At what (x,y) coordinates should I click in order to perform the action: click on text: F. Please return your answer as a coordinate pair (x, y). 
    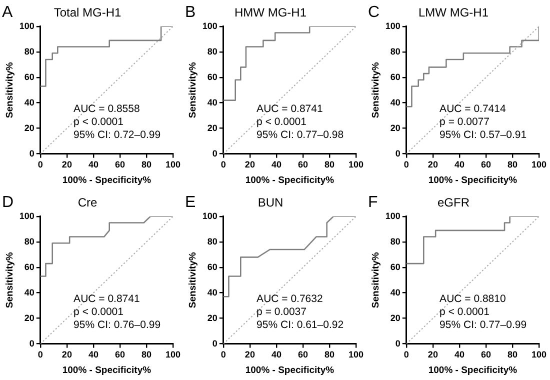
    Looking at the image, I should click on (373, 202).